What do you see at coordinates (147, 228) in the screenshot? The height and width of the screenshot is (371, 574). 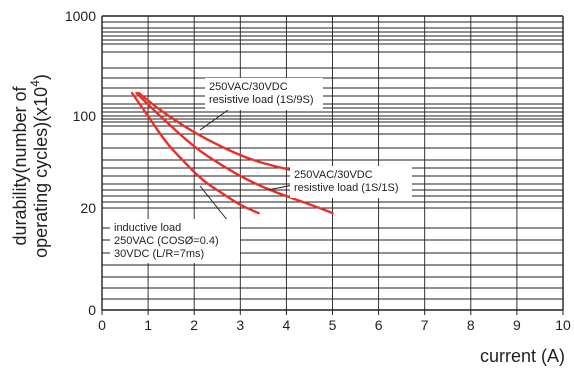 I see `annotation-text: inductive load` at bounding box center [147, 228].